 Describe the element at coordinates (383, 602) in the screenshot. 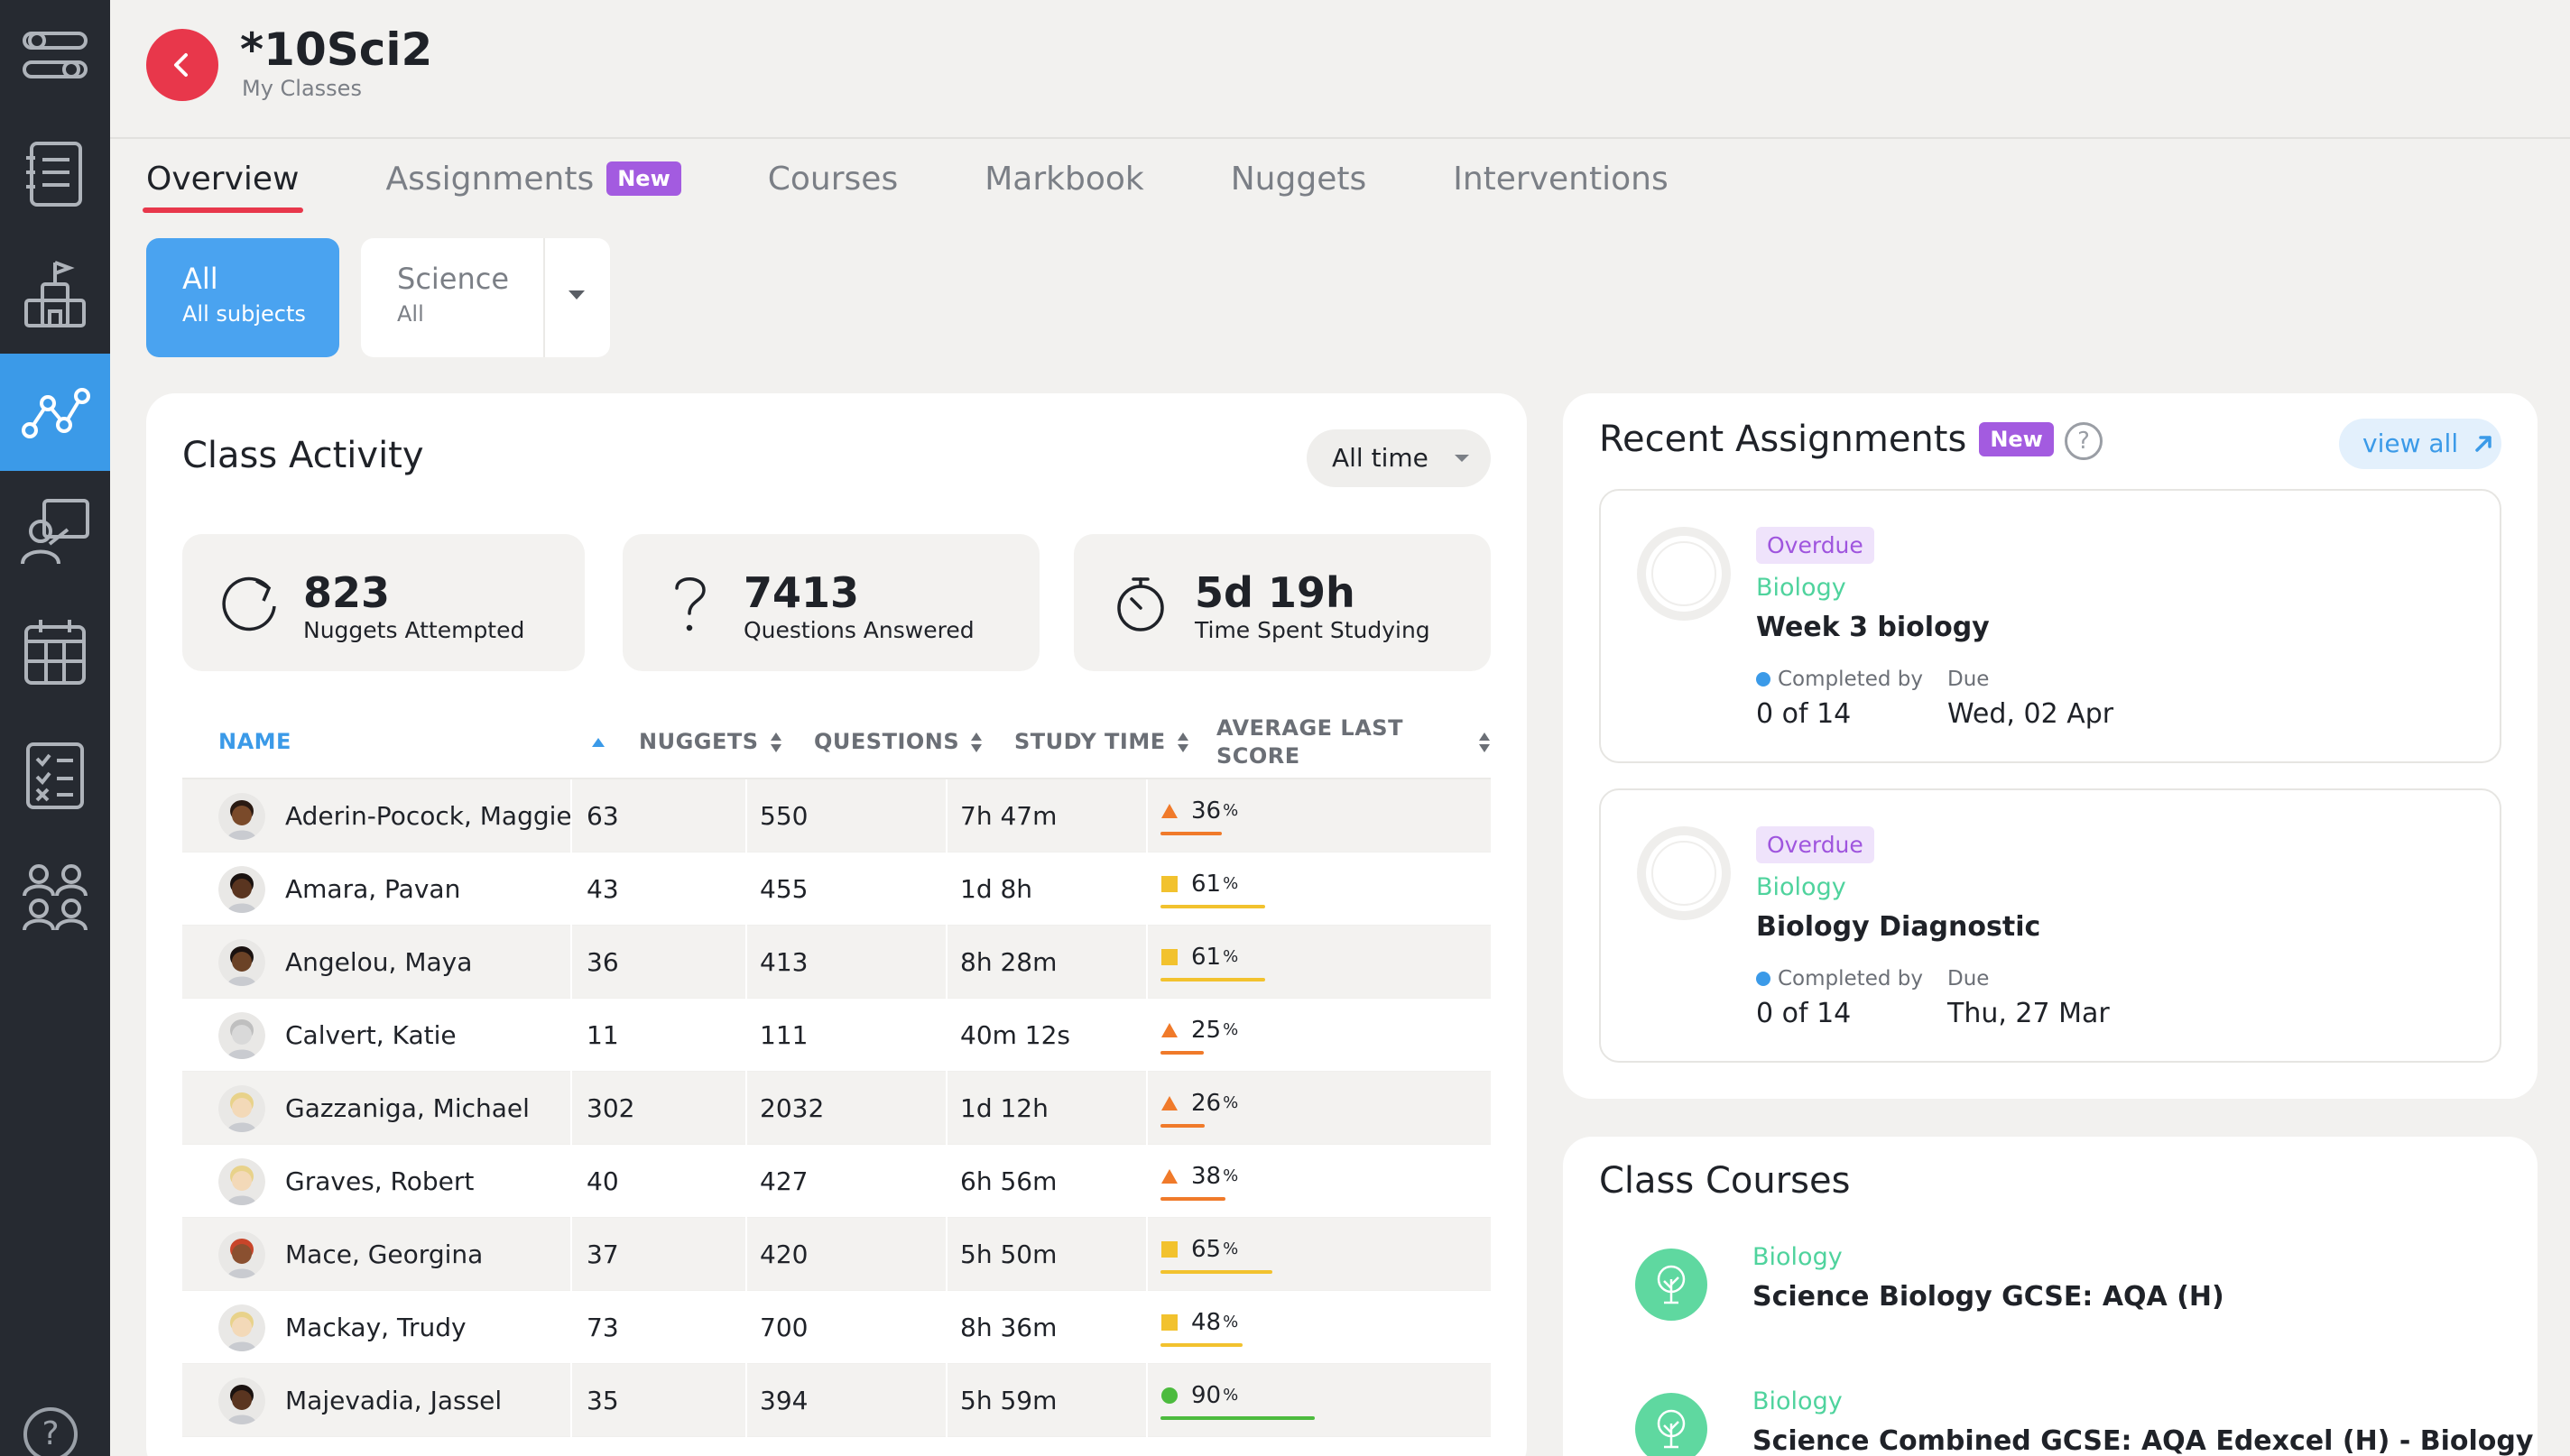

I see `stat-nuggets-attempted: 823 Nuggets Attempted` at that location.